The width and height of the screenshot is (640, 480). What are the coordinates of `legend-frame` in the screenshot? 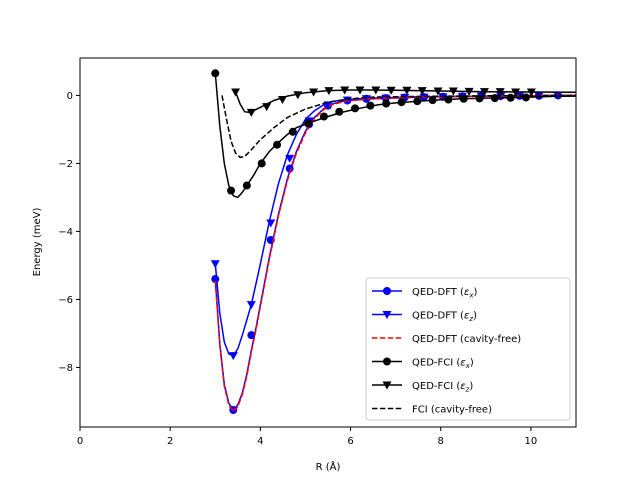 It's located at (468, 349).